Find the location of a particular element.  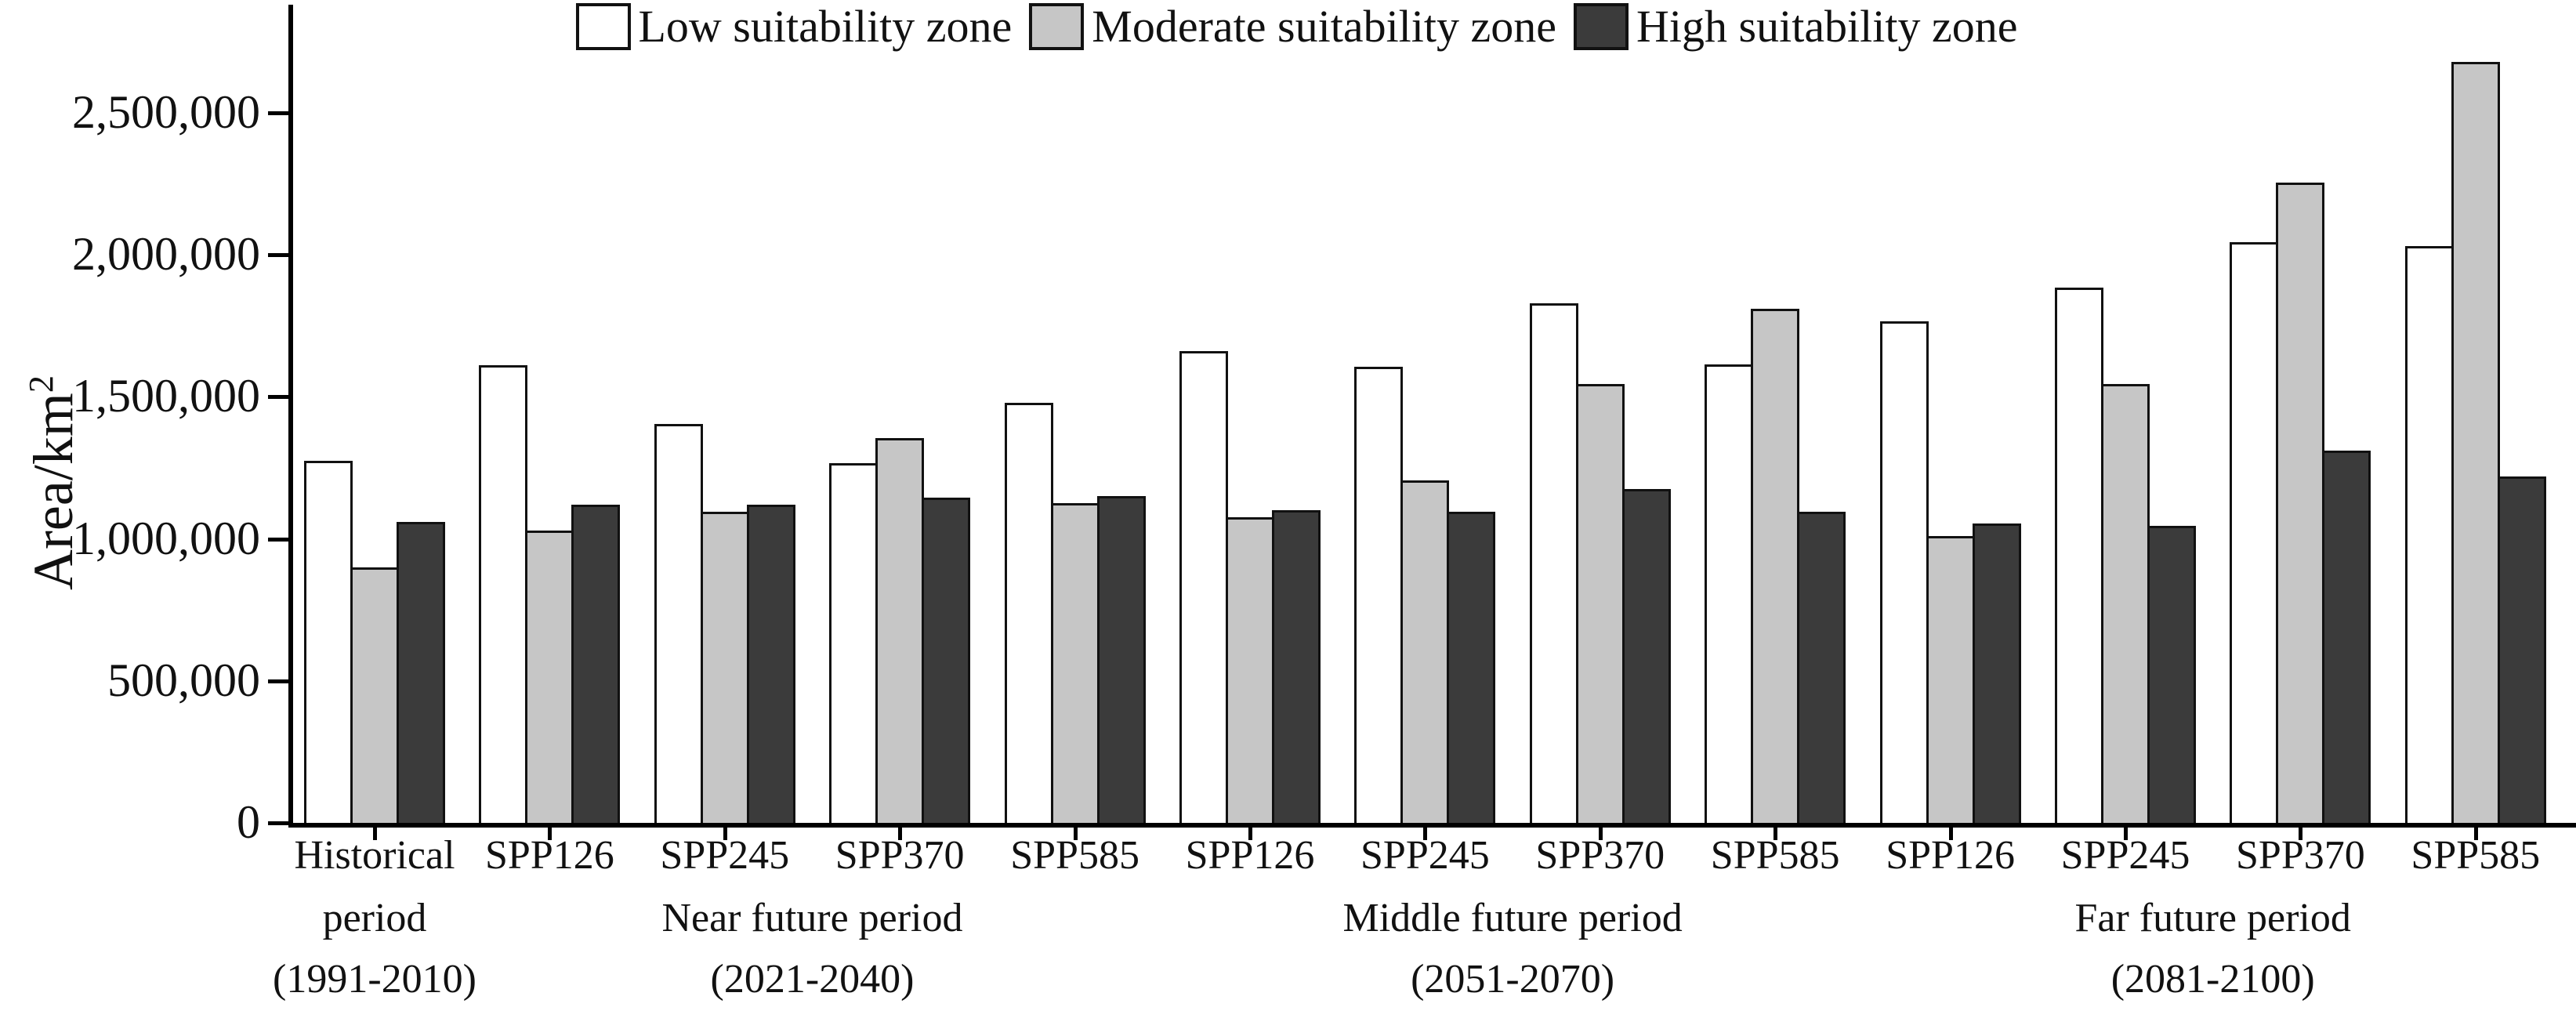

y-axis-spine is located at coordinates (290, 416).